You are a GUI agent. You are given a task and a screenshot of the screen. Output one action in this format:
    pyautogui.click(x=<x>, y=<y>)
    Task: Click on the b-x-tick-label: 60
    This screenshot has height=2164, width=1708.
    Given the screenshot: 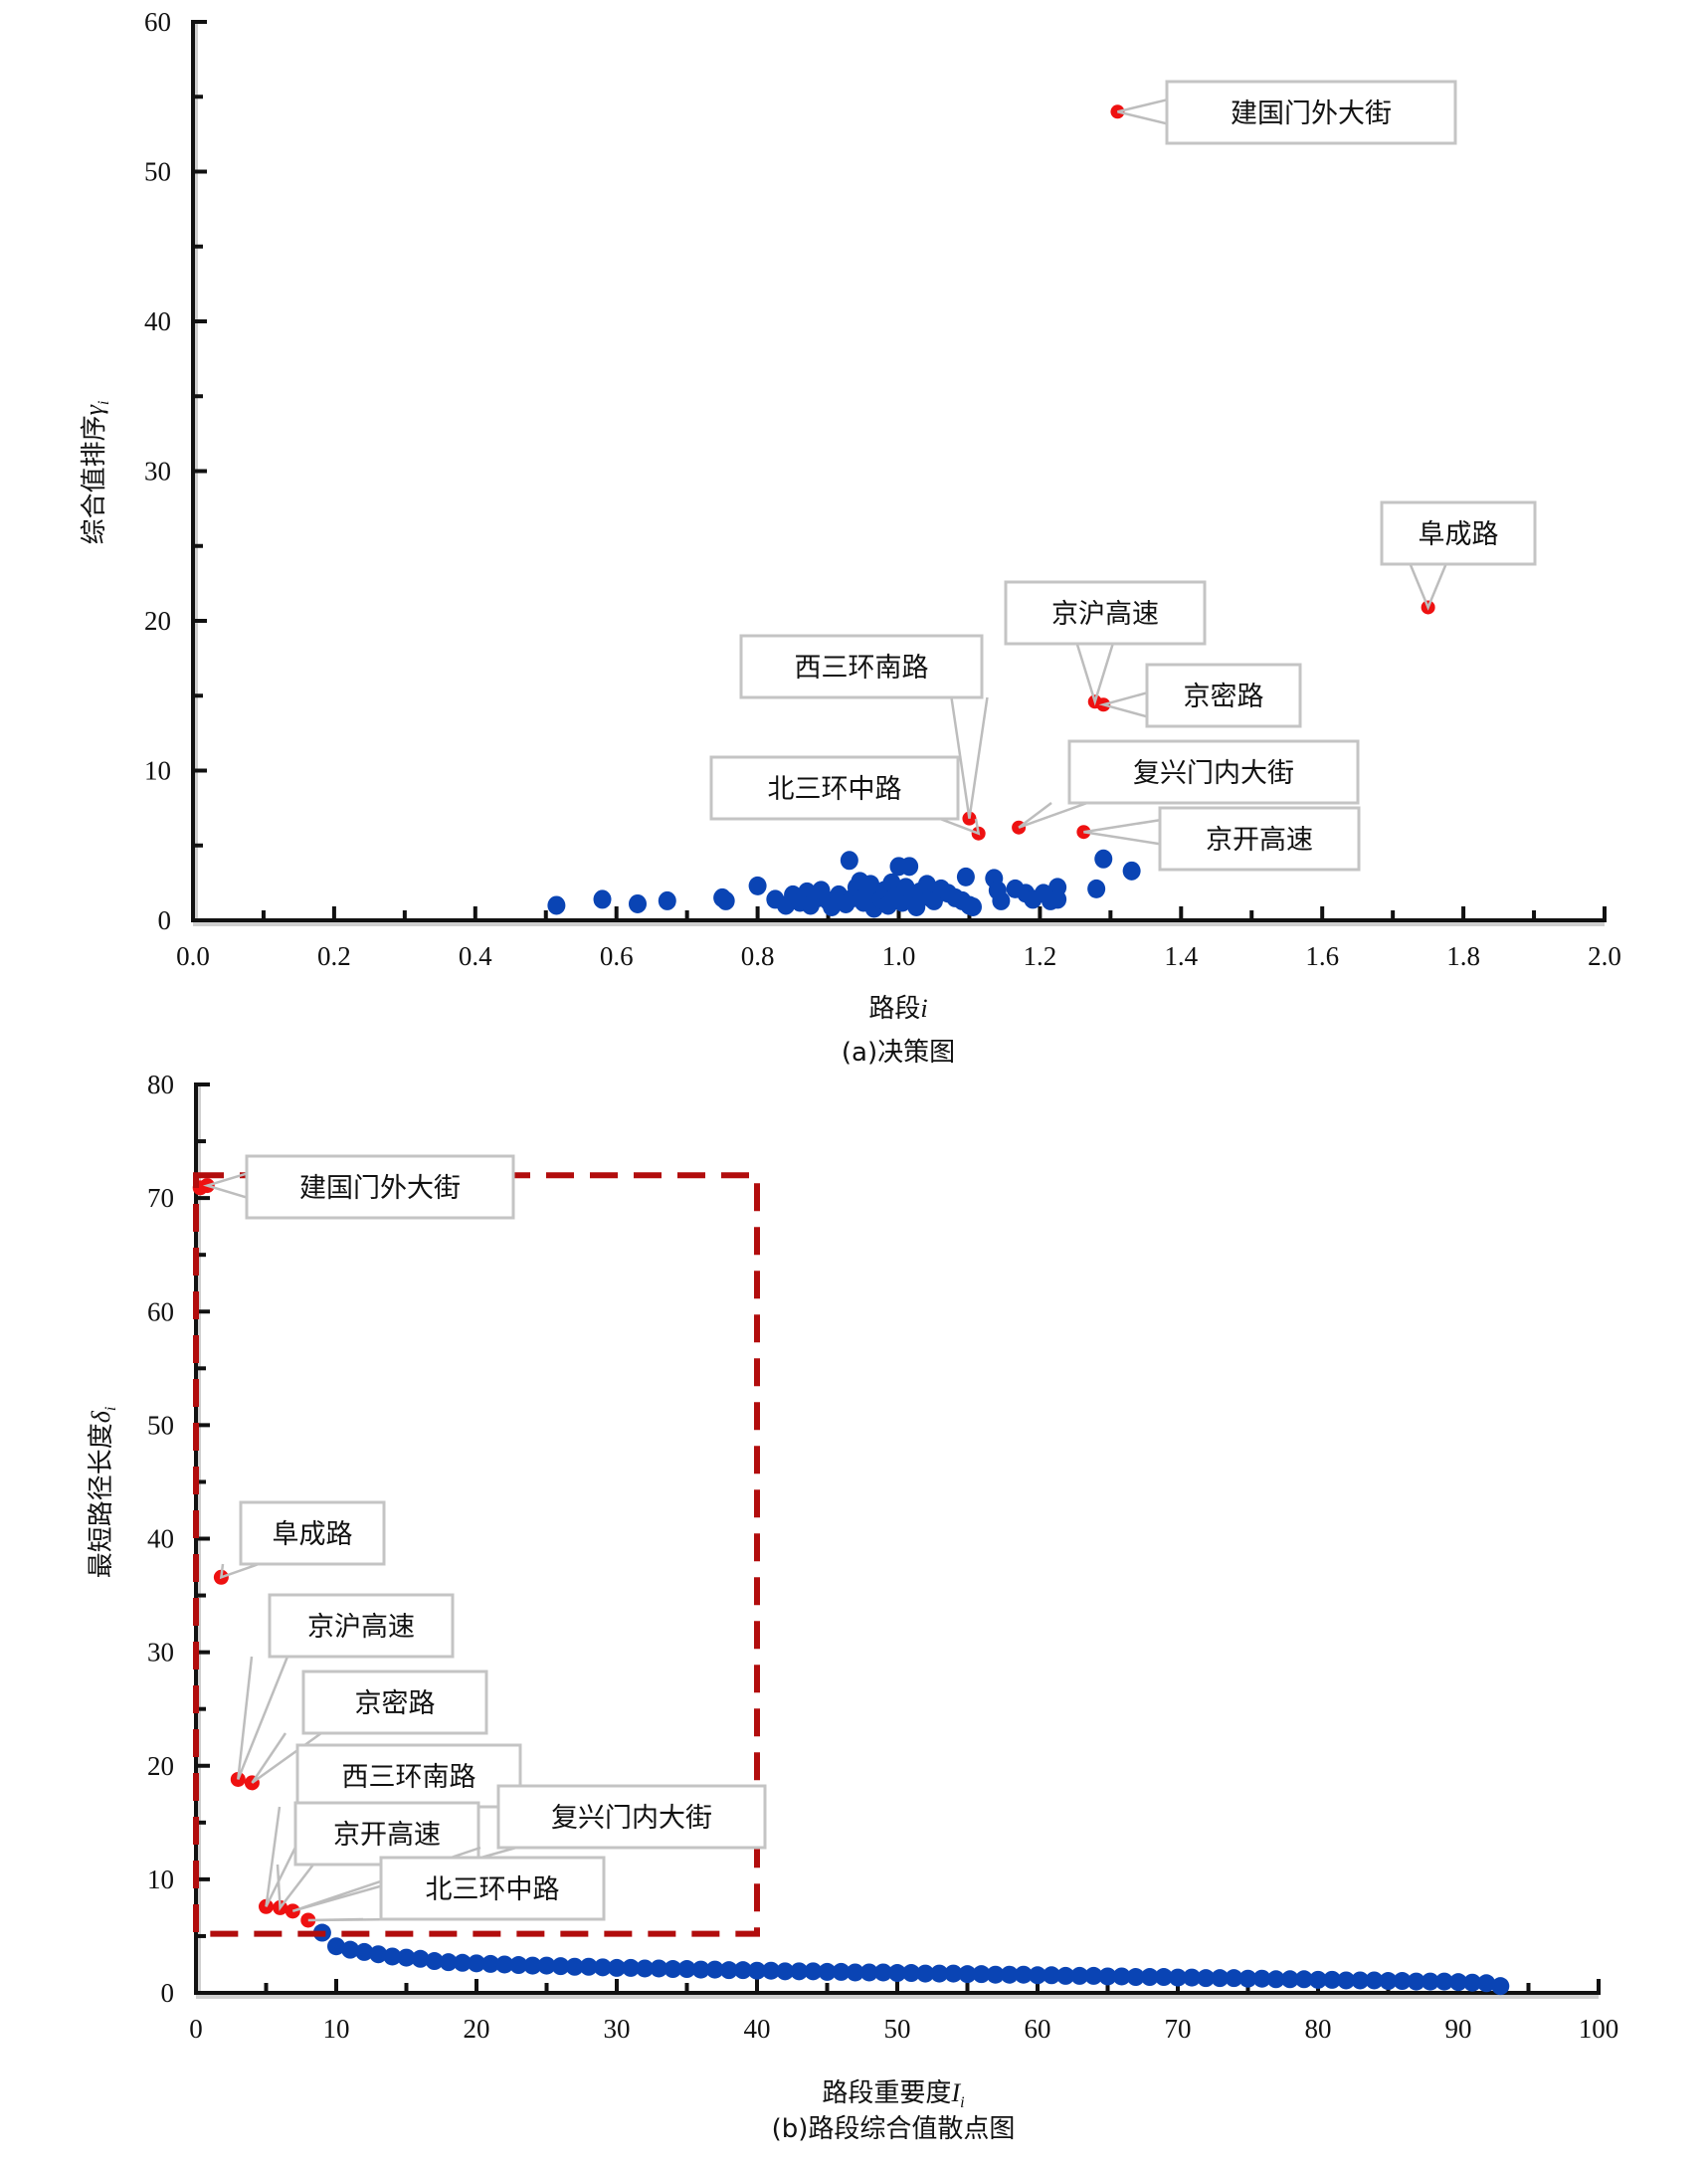 What is the action you would take?
    pyautogui.click(x=1038, y=2029)
    